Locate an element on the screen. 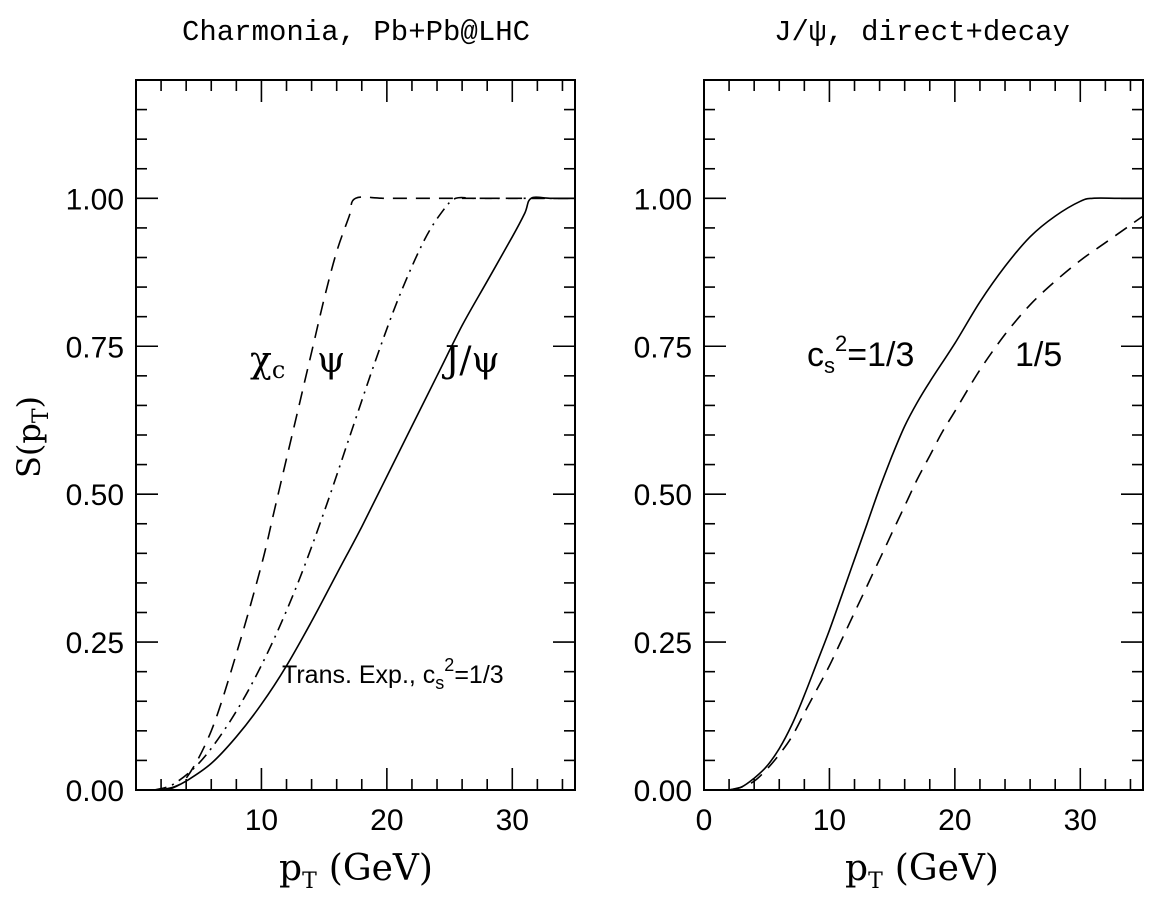 This screenshot has width=1152, height=919. annotation-tail: =1/3 is located at coordinates (478, 675).